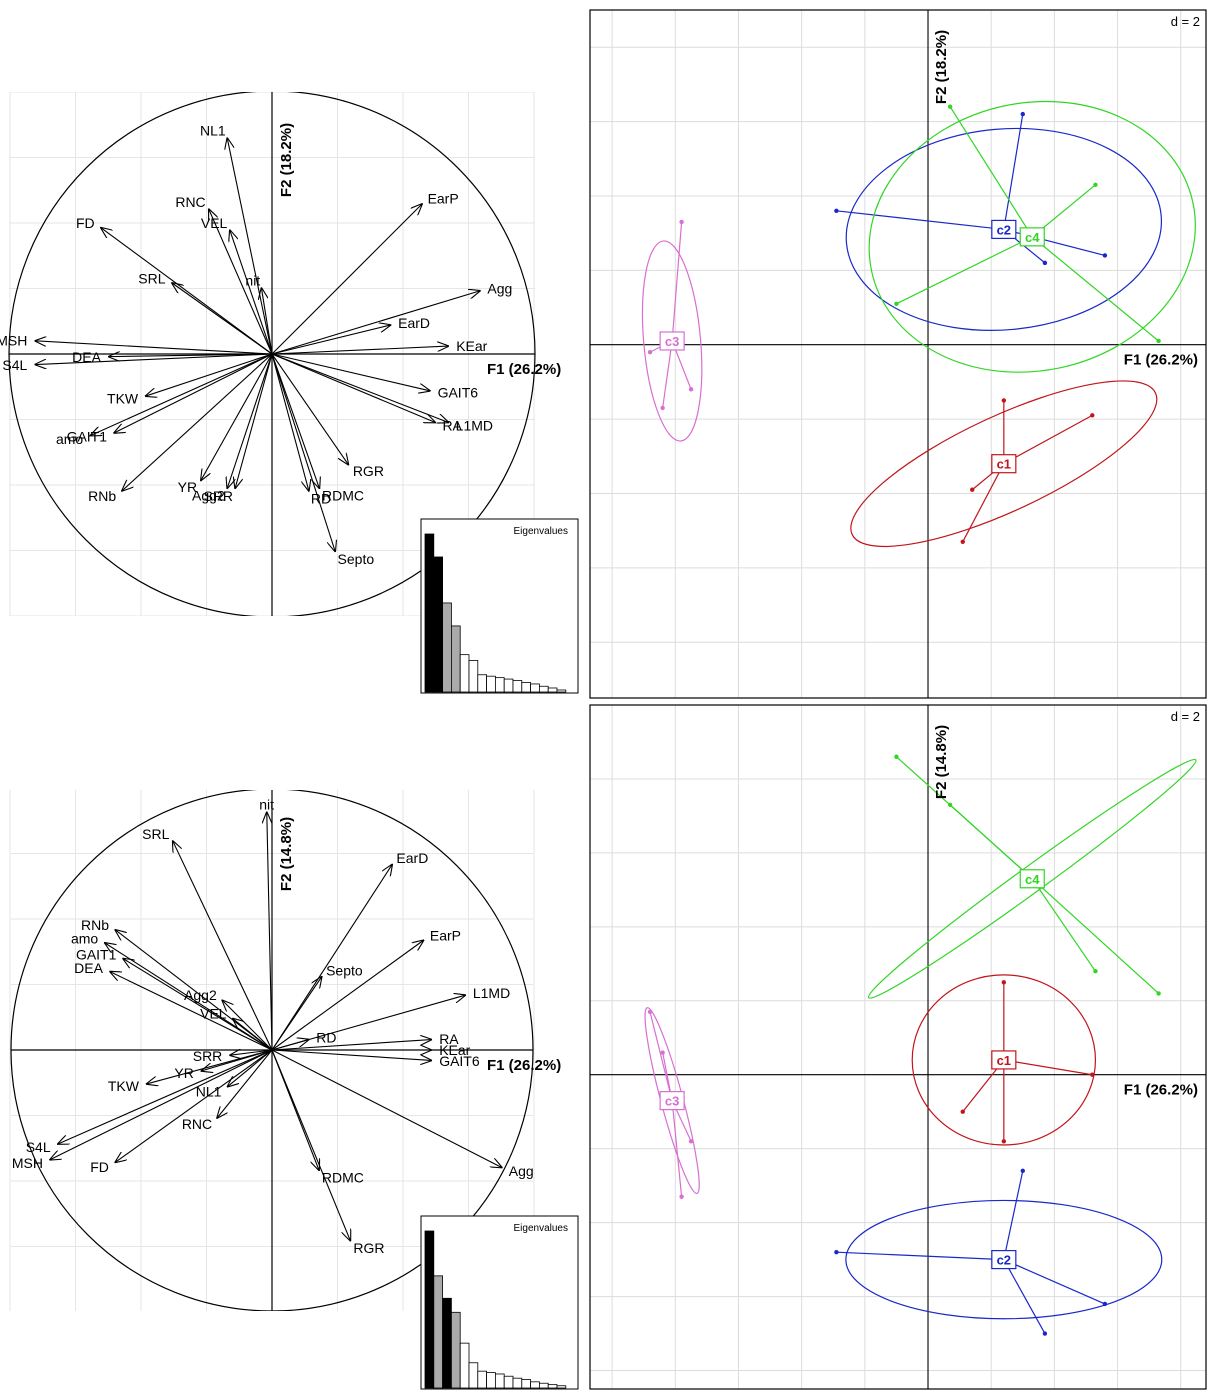 The height and width of the screenshot is (1391, 1208). What do you see at coordinates (991, 842) in the screenshot?
I see `cluster-link-c4` at bounding box center [991, 842].